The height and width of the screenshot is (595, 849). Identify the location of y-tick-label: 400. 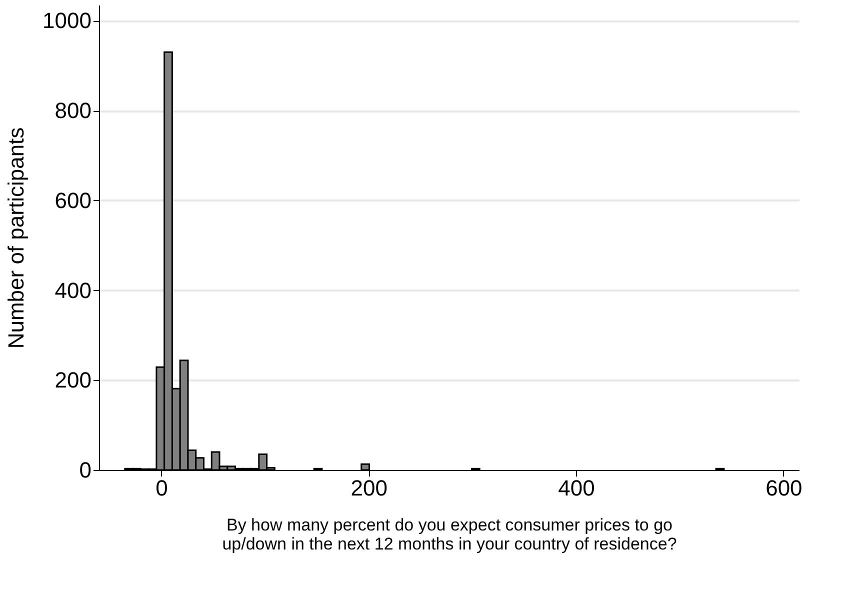
(73, 290).